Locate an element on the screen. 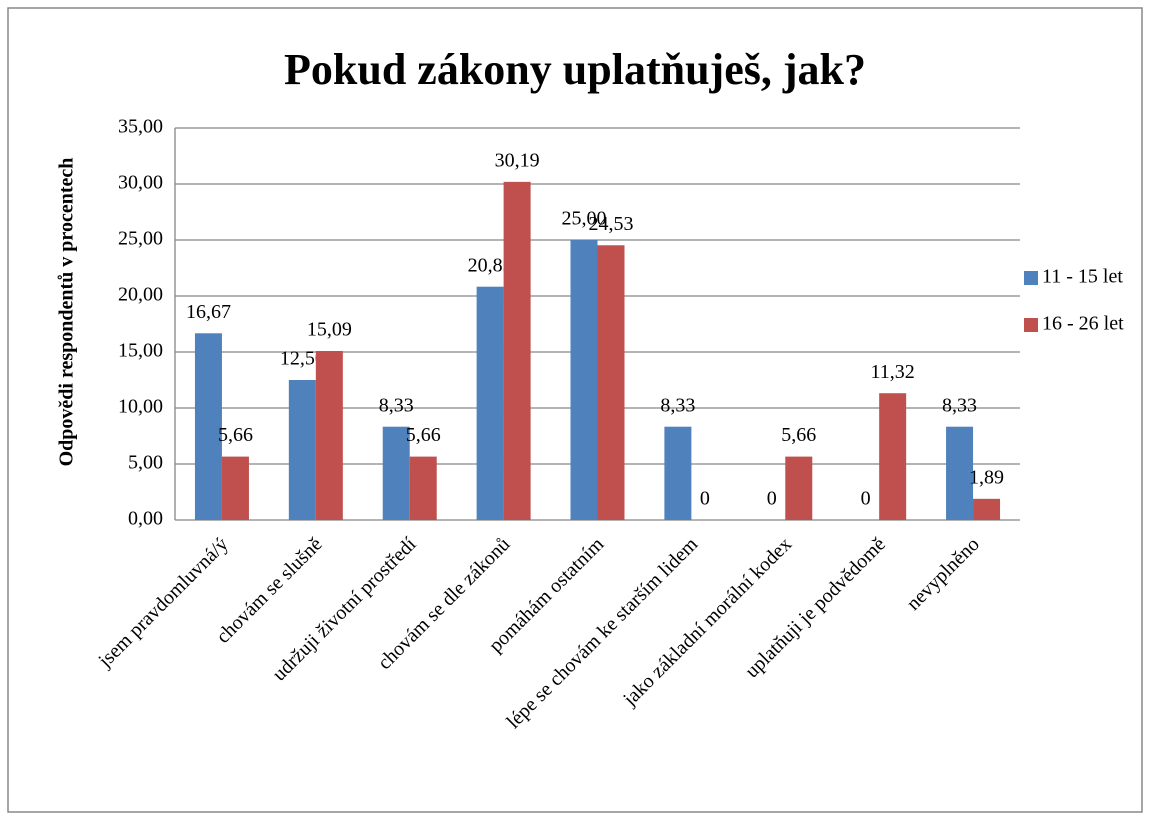  data-label: 12,50 is located at coordinates (302, 359).